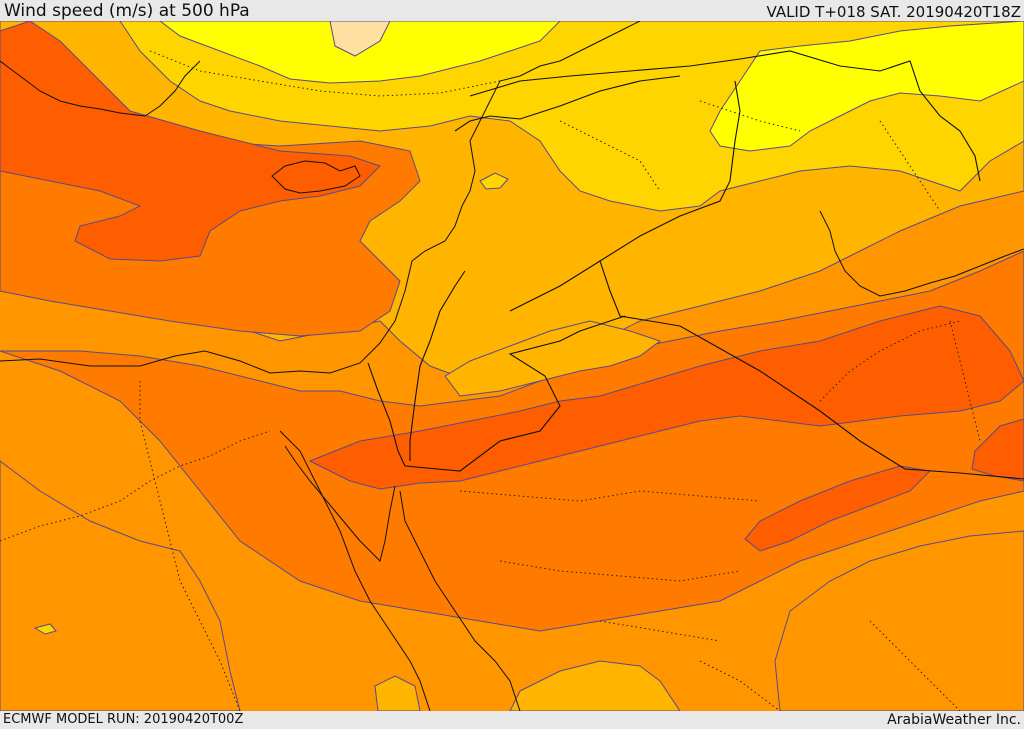 The image size is (1024, 729). Describe the element at coordinates (386, 414) in the screenshot. I see `border-egypt-israel` at that location.